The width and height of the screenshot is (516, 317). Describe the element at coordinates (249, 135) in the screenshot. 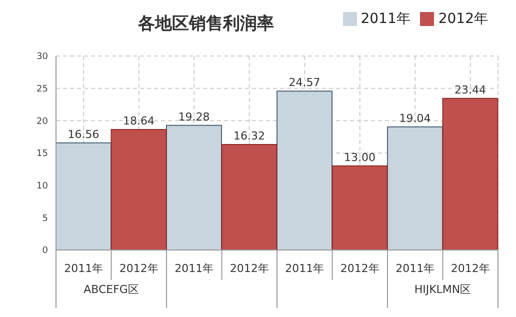

I see `data-label: 16.32` at that location.